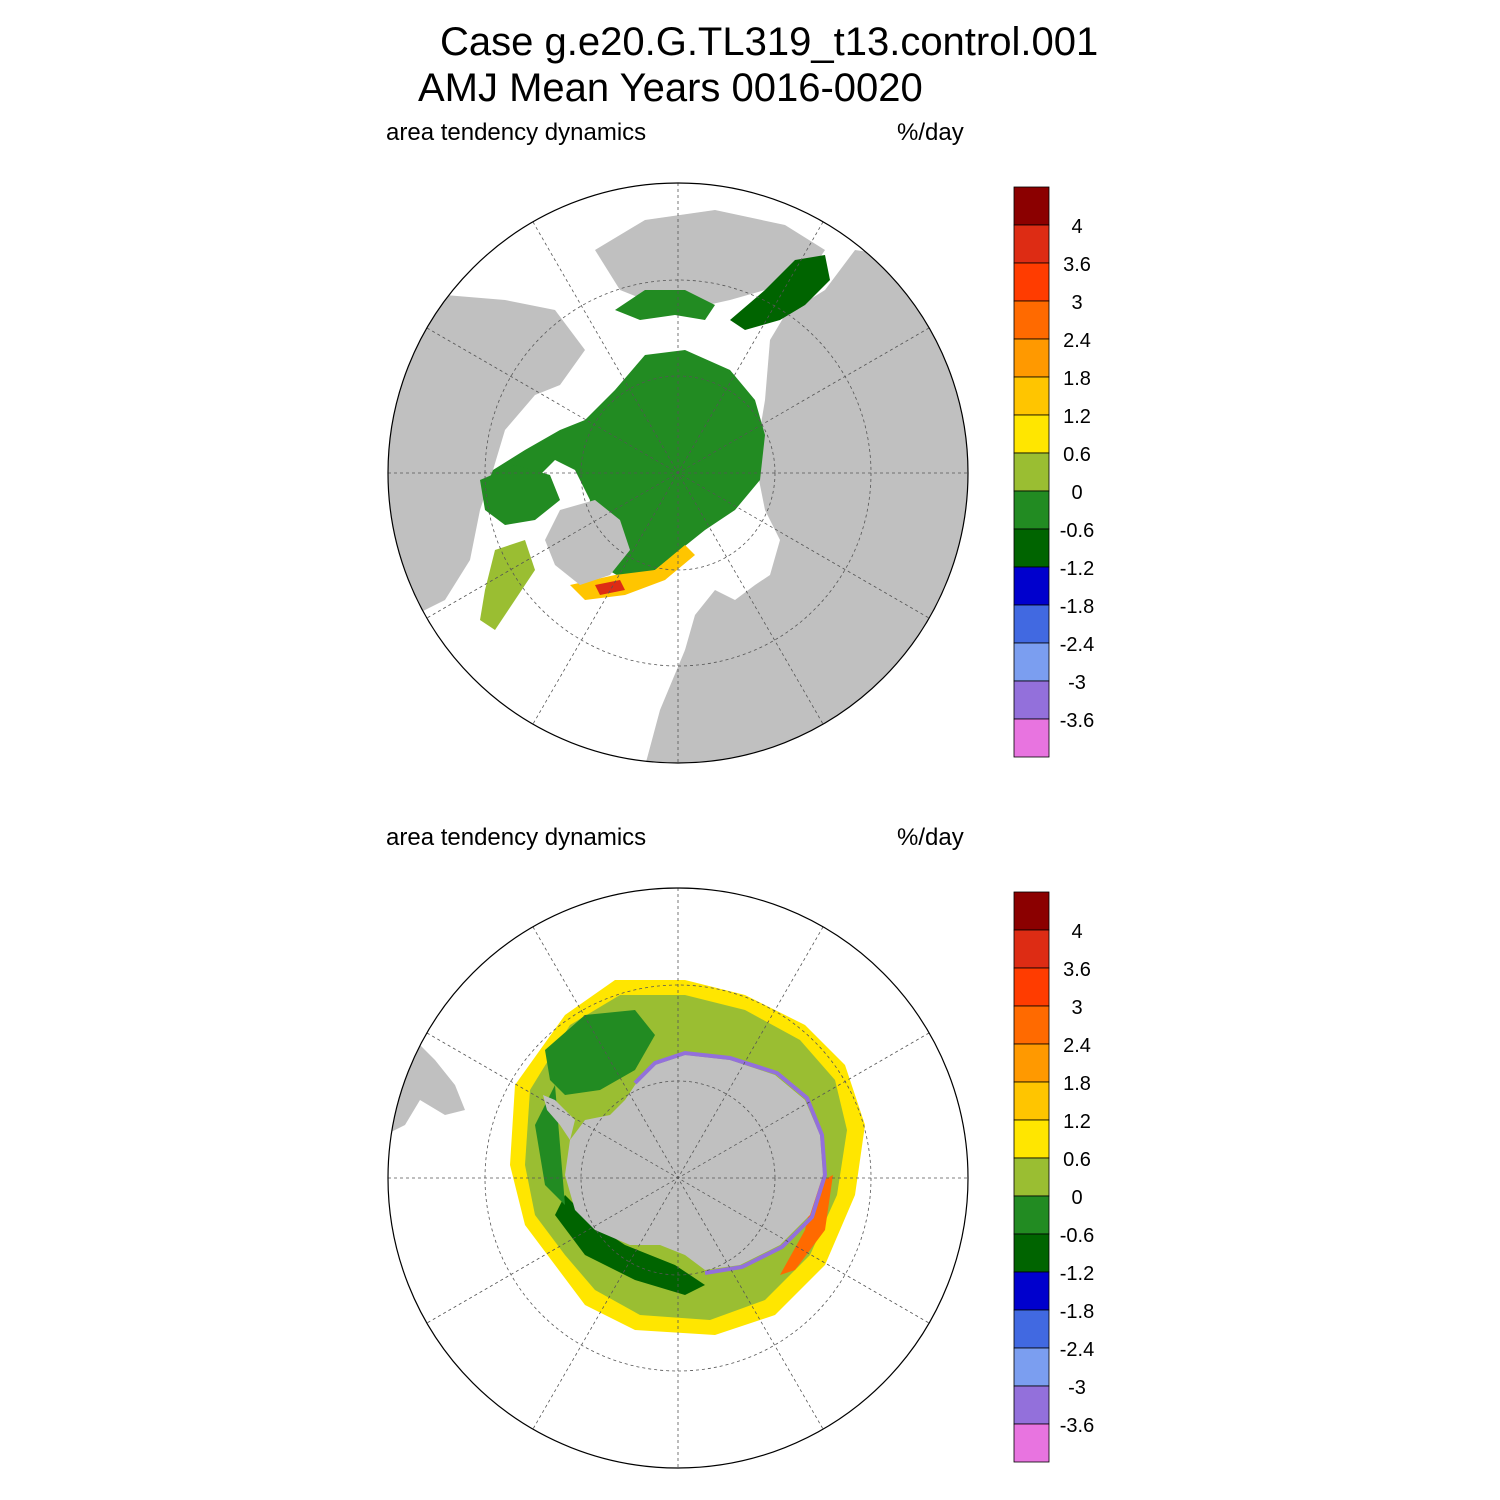 This screenshot has width=1500, height=1500. What do you see at coordinates (811, 506) in the screenshot?
I see `land-eurasia` at bounding box center [811, 506].